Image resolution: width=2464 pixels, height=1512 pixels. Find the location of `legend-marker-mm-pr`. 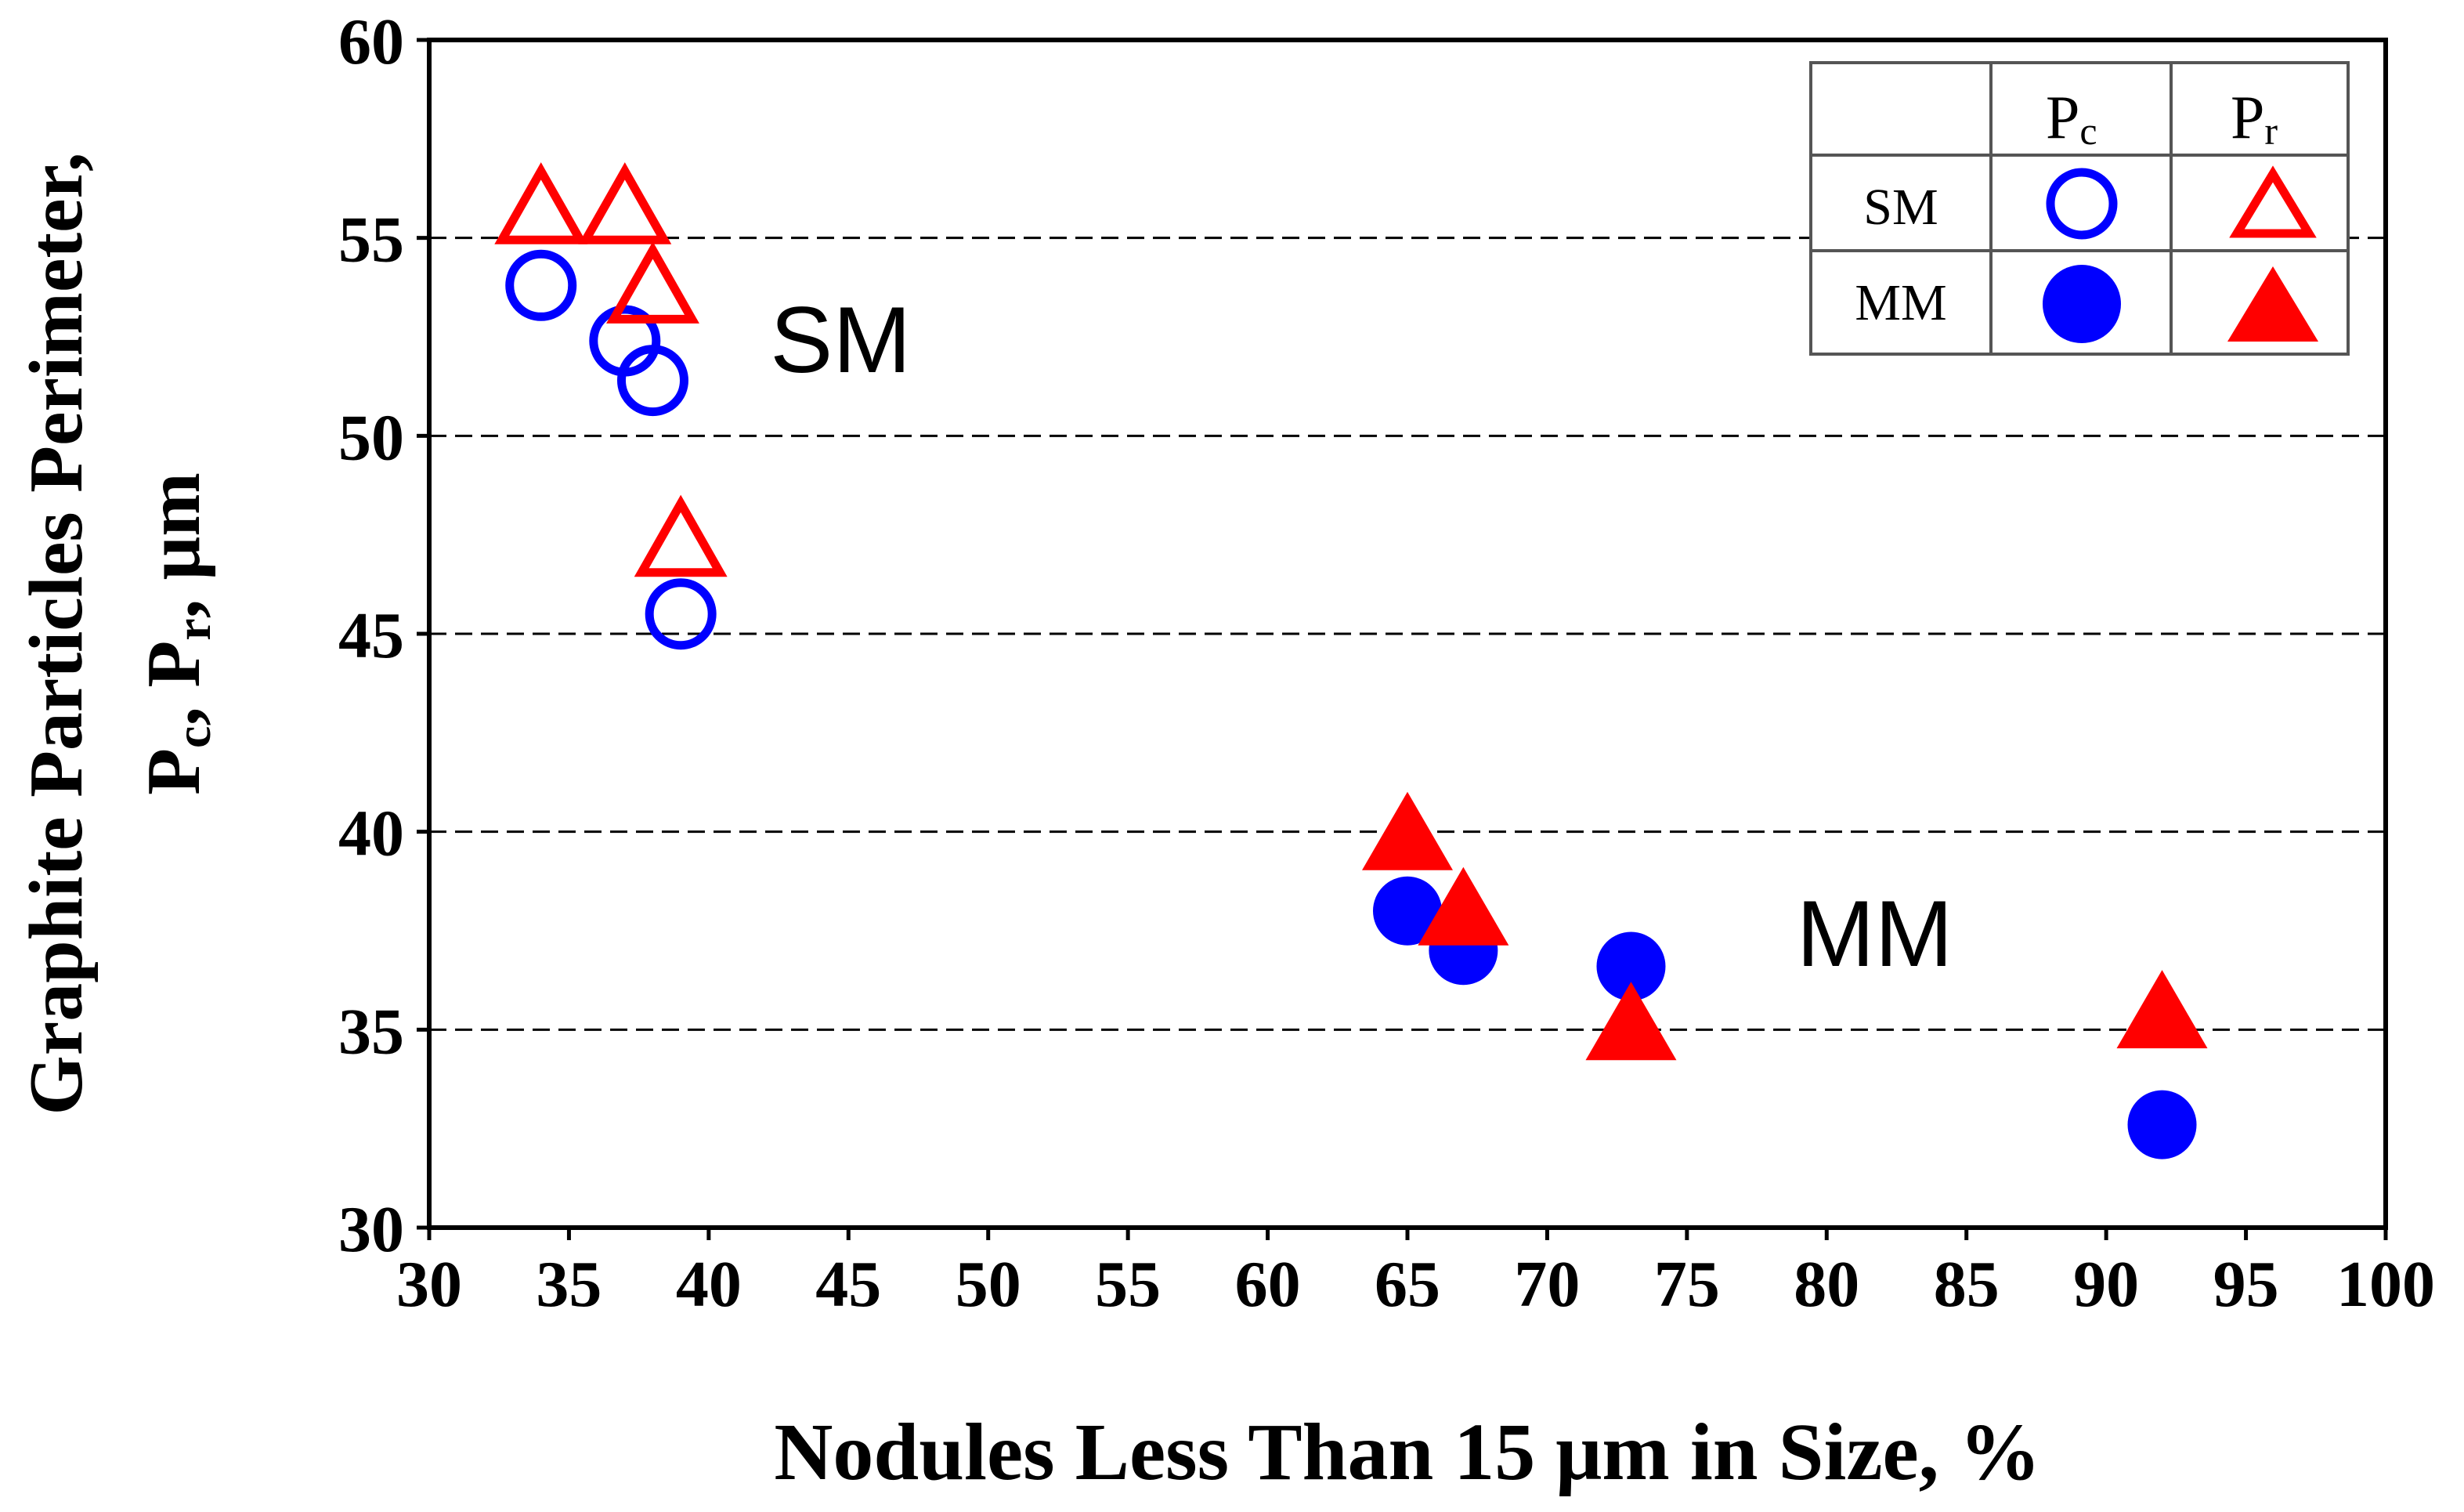

legend-marker-mm-pr is located at coordinates (2272, 304).